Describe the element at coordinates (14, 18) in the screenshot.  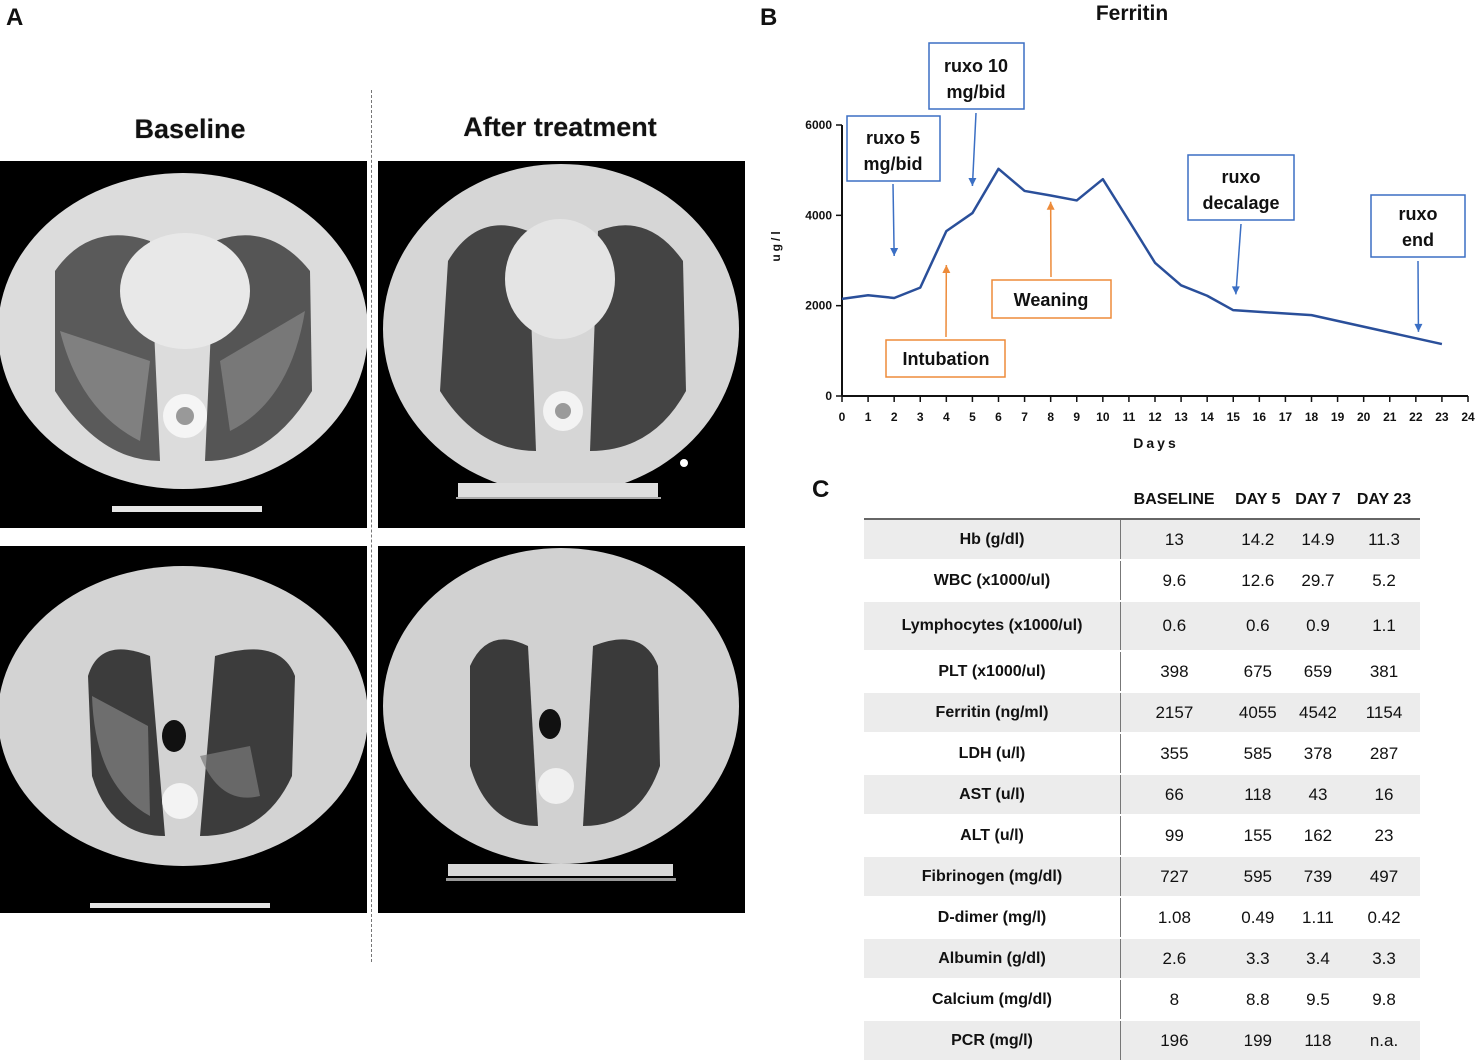
I see `panel-label-a: A` at that location.